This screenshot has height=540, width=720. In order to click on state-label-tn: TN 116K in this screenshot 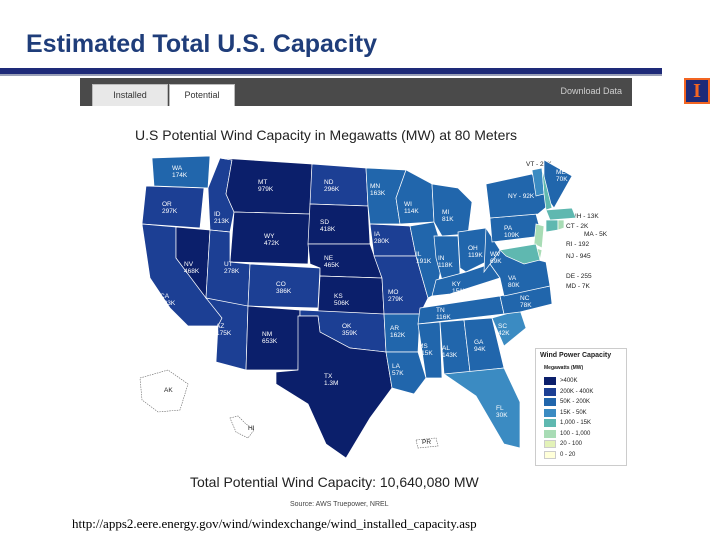, I will do `click(443, 314)`.